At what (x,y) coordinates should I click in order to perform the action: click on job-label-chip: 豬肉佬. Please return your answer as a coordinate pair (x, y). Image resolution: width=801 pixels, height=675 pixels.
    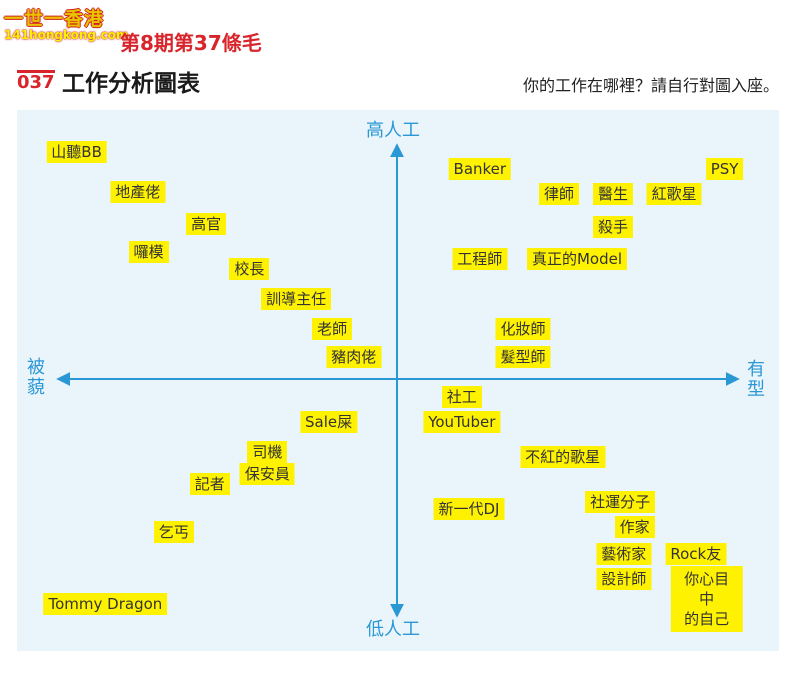
    Looking at the image, I should click on (354, 356).